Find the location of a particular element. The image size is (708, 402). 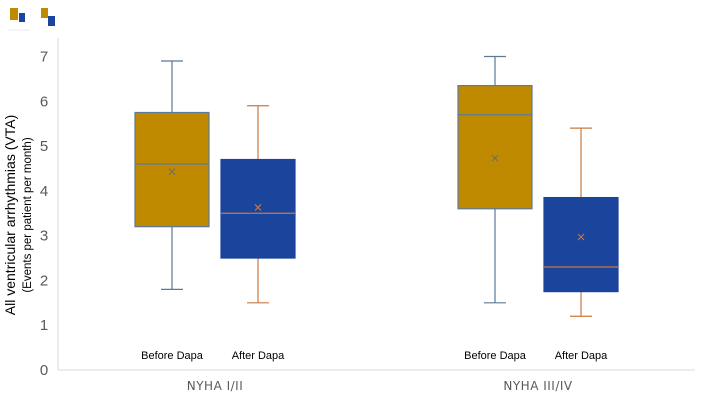

y-tick-label: 7 is located at coordinates (44, 57).